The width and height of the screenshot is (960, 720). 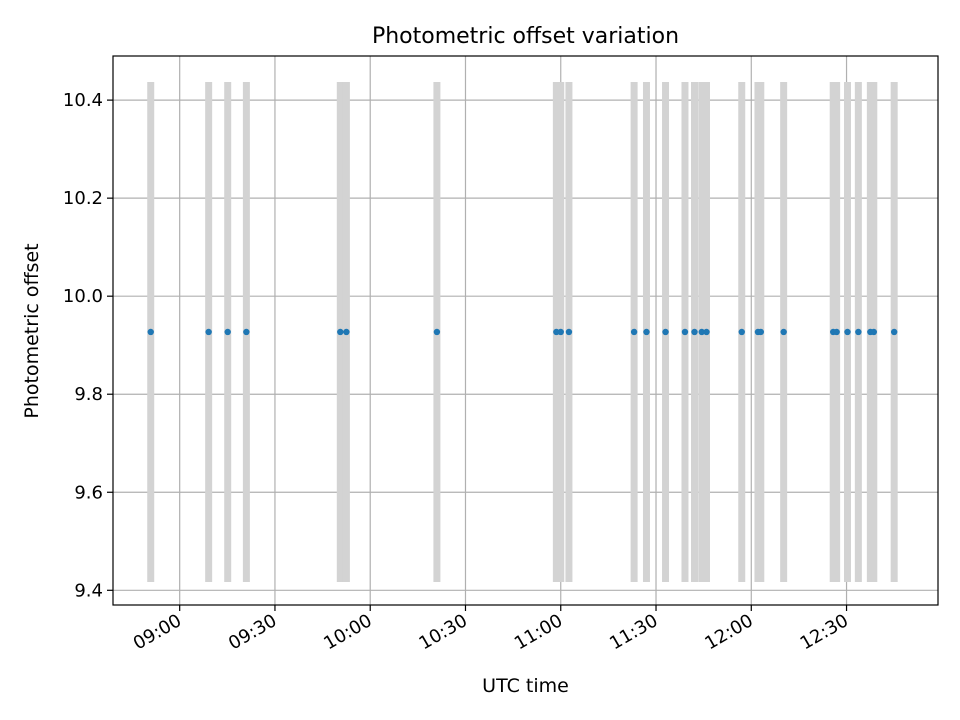 What do you see at coordinates (83, 198) in the screenshot?
I see `y-tick-label: 10.2` at bounding box center [83, 198].